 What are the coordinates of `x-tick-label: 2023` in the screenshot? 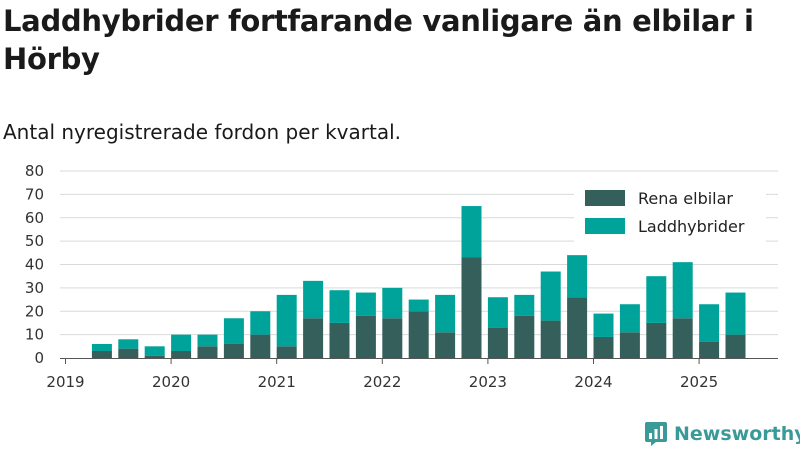 It's located at (488, 382).